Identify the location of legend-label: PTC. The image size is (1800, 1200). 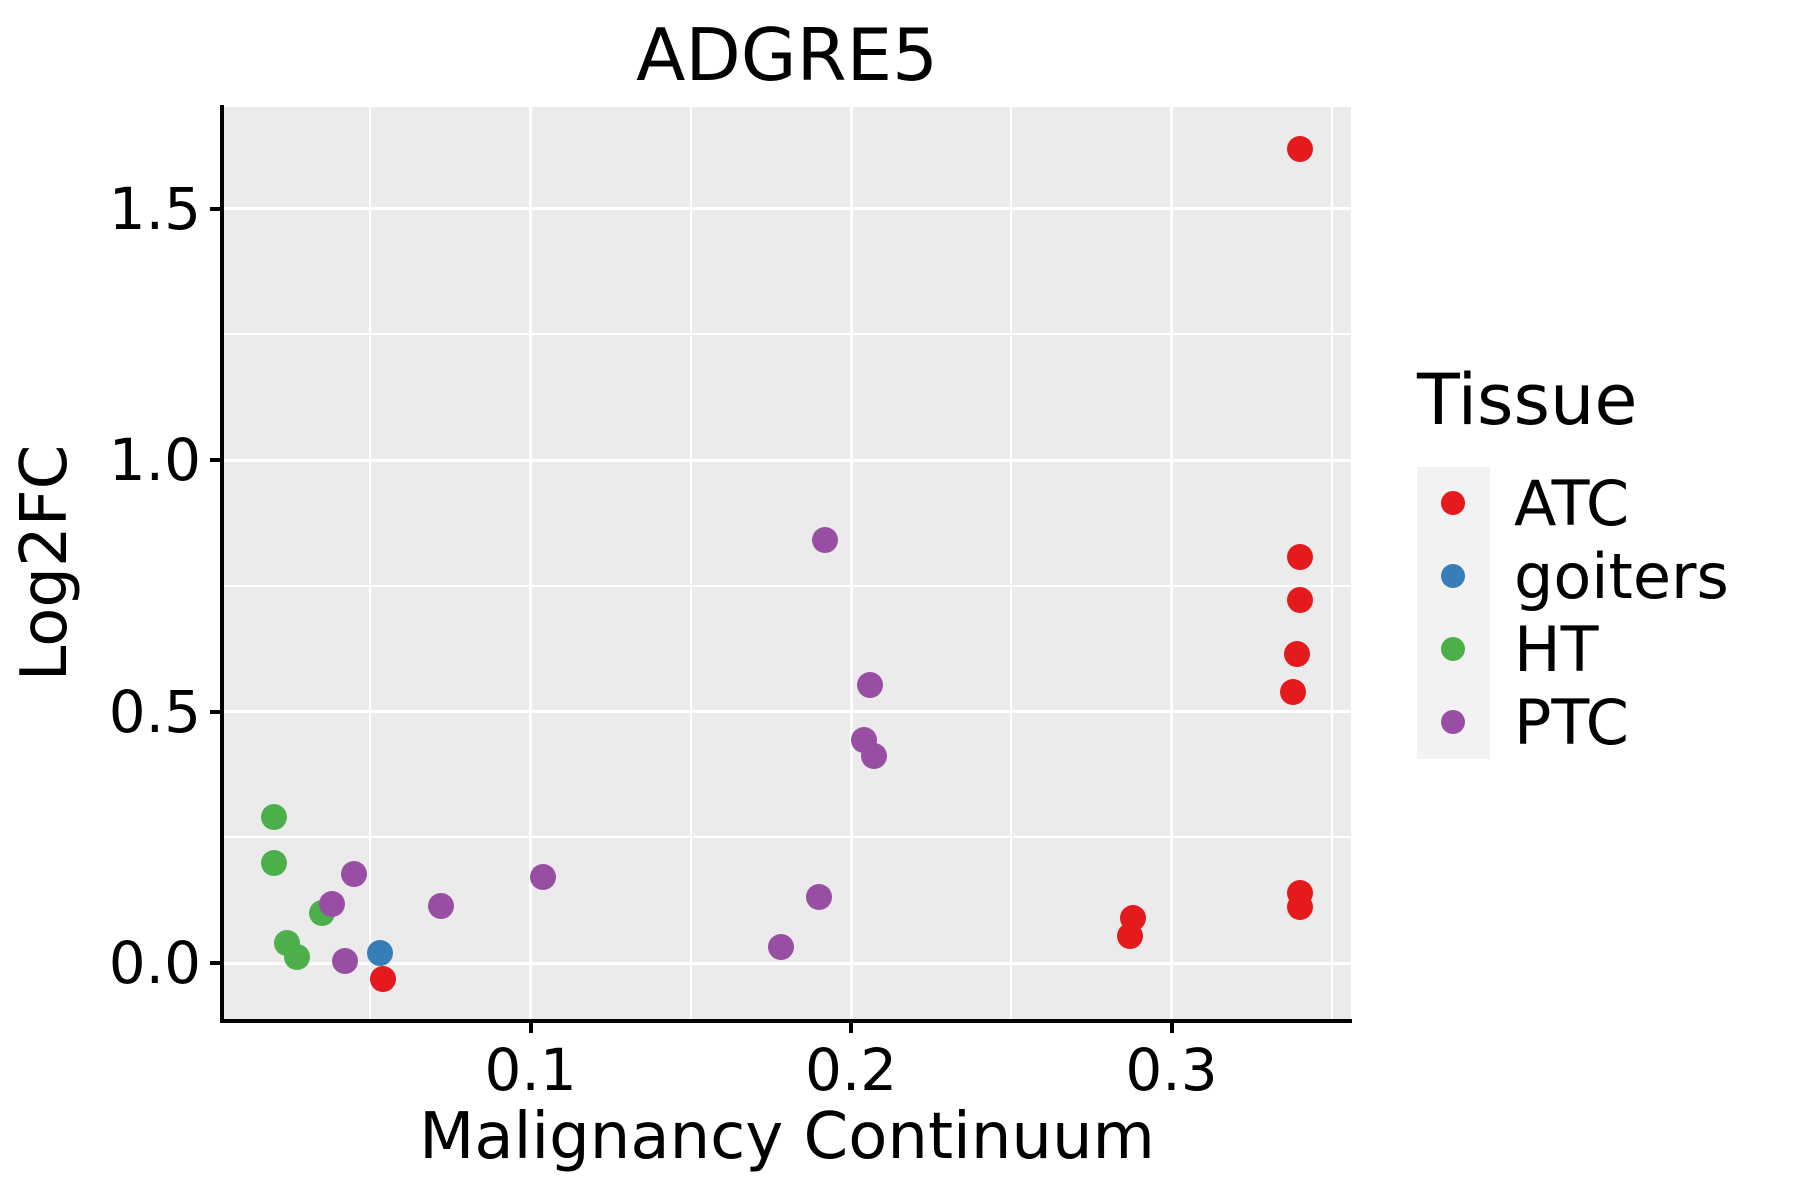
(1571, 722).